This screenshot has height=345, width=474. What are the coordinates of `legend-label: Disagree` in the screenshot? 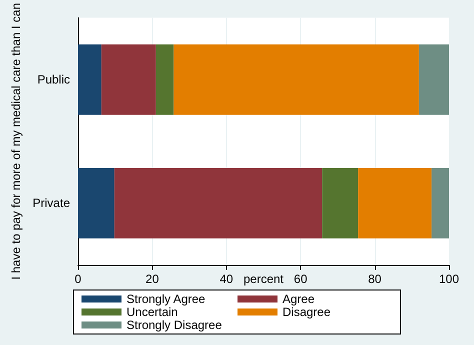 It's located at (306, 312).